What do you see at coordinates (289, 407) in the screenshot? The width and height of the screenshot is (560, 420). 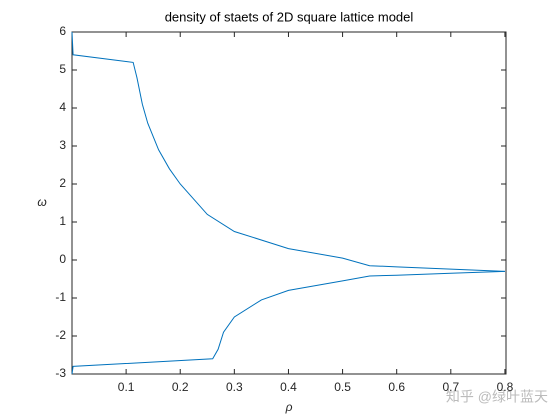 I see `x-axis-label: ρ` at bounding box center [289, 407].